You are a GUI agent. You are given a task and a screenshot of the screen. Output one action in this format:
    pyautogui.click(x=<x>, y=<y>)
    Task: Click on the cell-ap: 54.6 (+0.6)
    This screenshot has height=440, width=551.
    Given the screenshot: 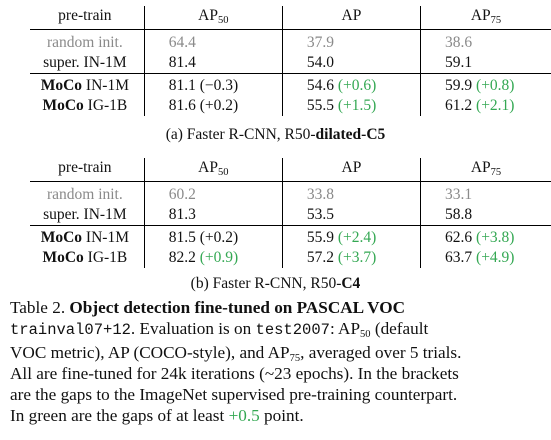 What is the action you would take?
    pyautogui.click(x=351, y=84)
    